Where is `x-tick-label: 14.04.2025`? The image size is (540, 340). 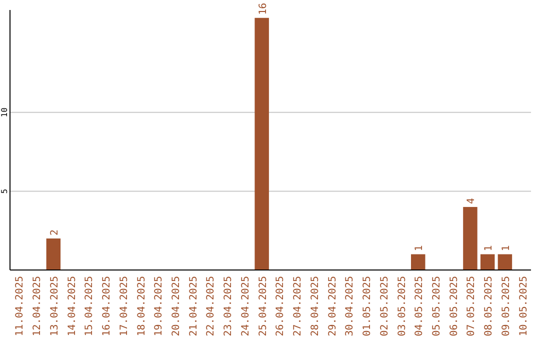 x-tick-label: 14.04.2025 is located at coordinates (72, 306).